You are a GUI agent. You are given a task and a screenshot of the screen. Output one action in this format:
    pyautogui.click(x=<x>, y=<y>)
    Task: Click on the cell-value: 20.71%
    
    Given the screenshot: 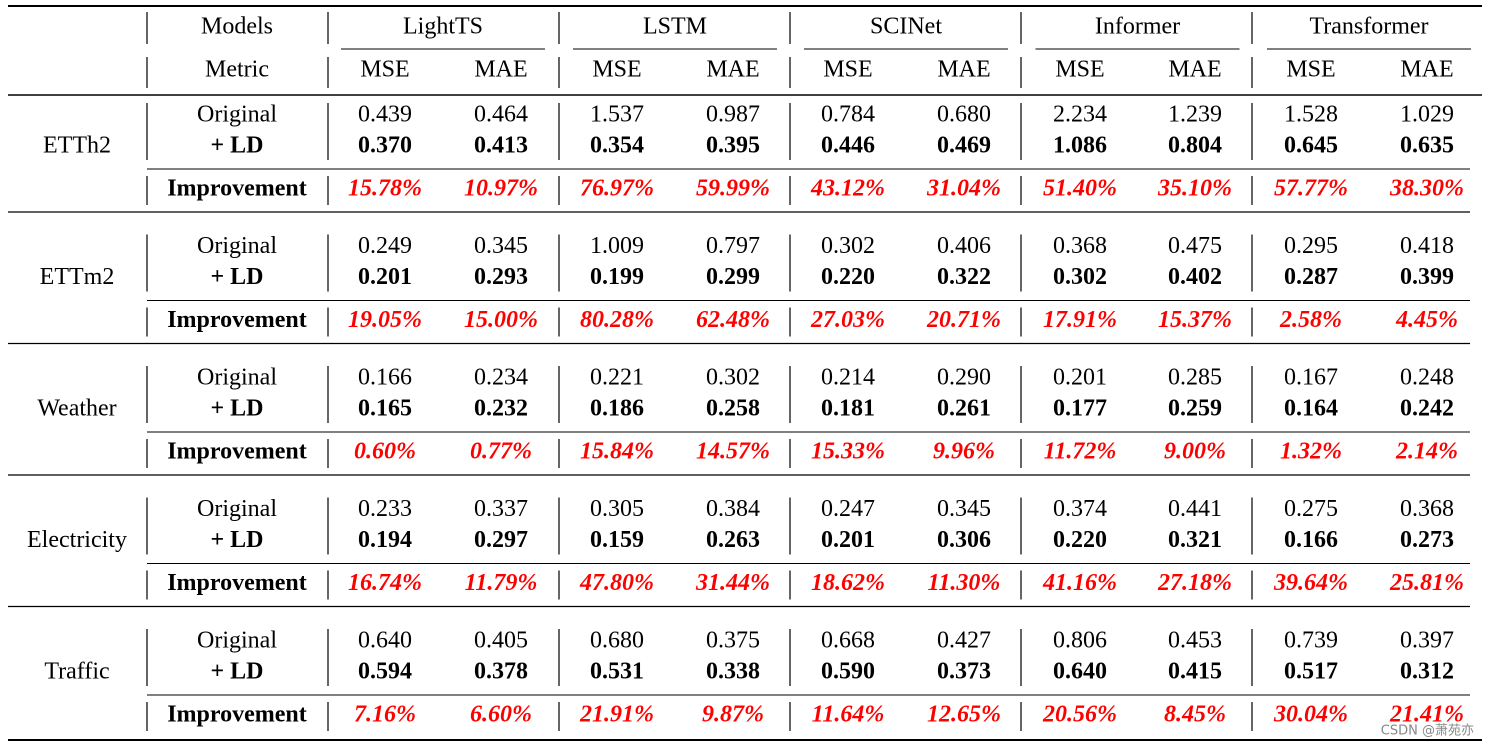 What is the action you would take?
    pyautogui.click(x=963, y=320)
    